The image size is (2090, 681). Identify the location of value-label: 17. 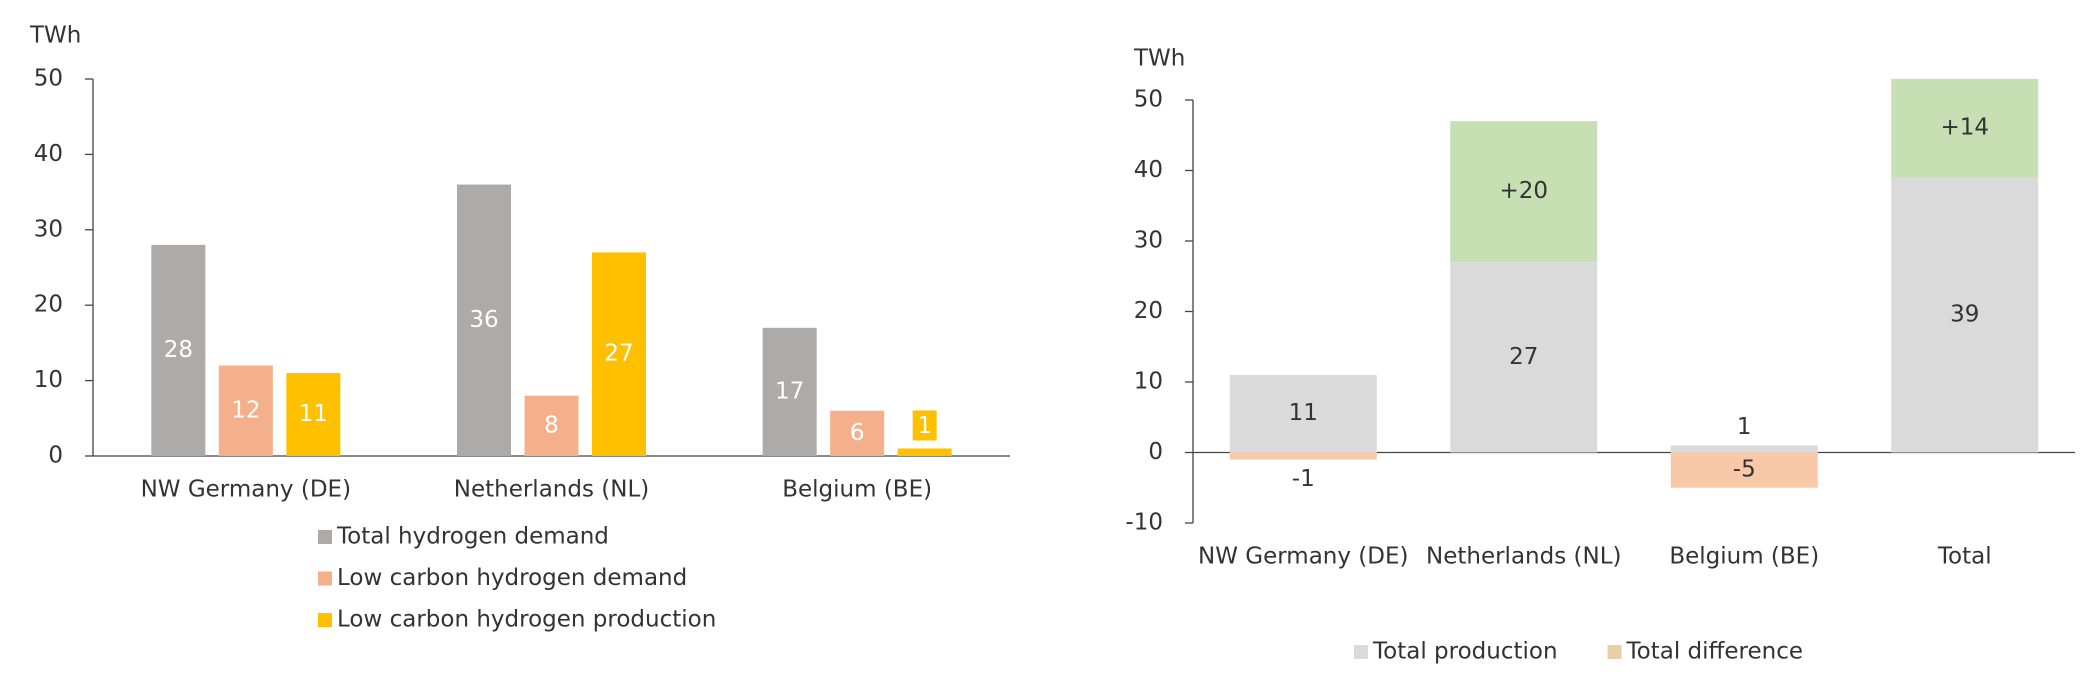
(789, 391).